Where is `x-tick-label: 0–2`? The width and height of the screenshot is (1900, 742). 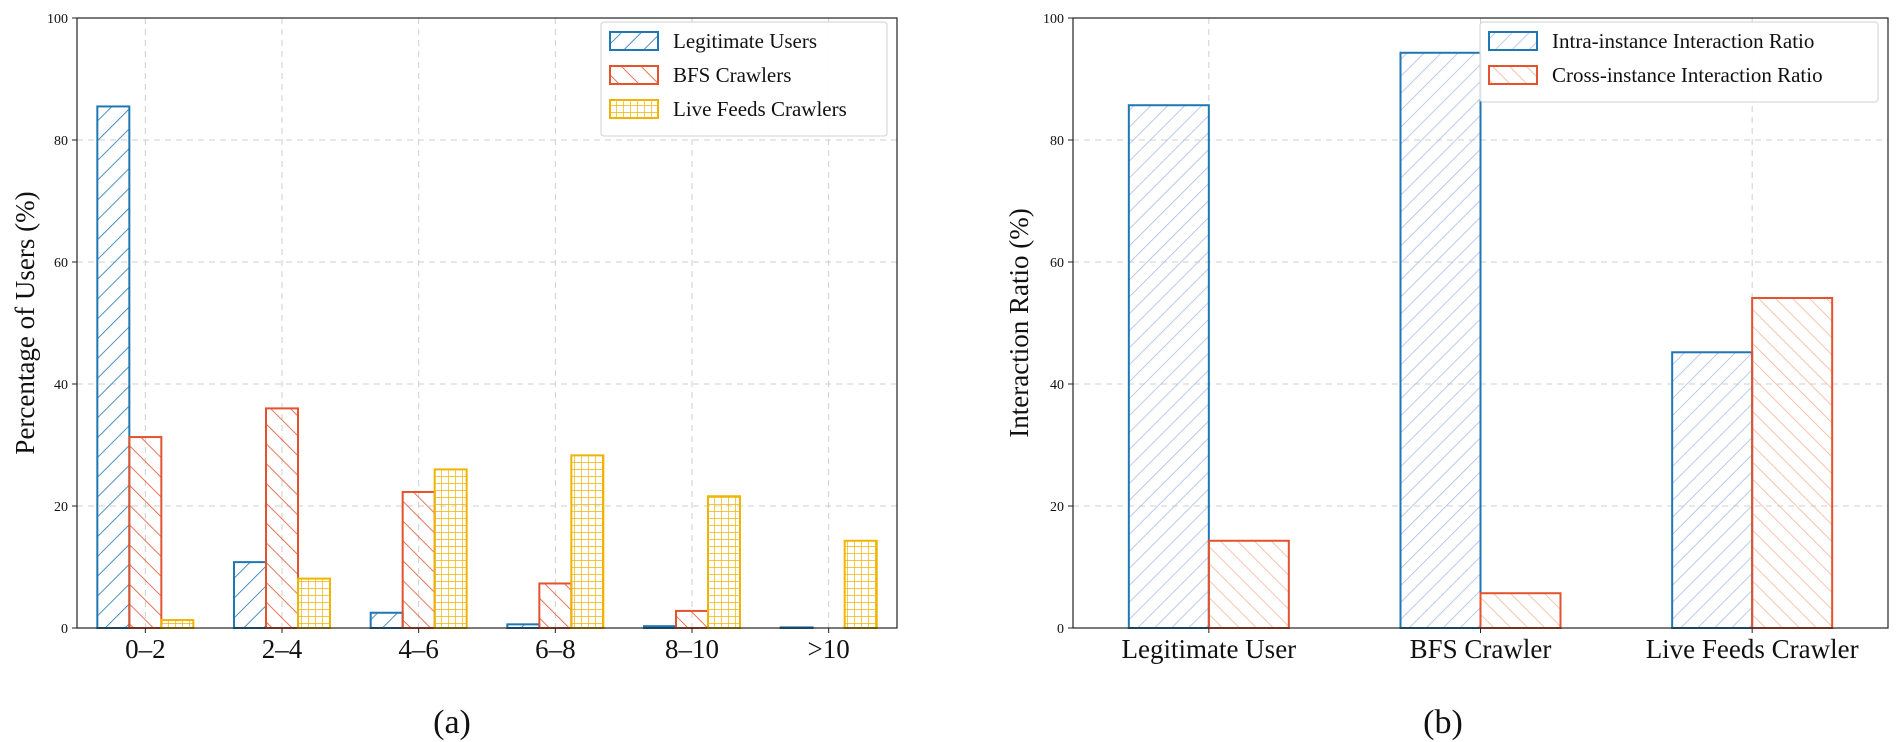 x-tick-label: 0–2 is located at coordinates (145, 649).